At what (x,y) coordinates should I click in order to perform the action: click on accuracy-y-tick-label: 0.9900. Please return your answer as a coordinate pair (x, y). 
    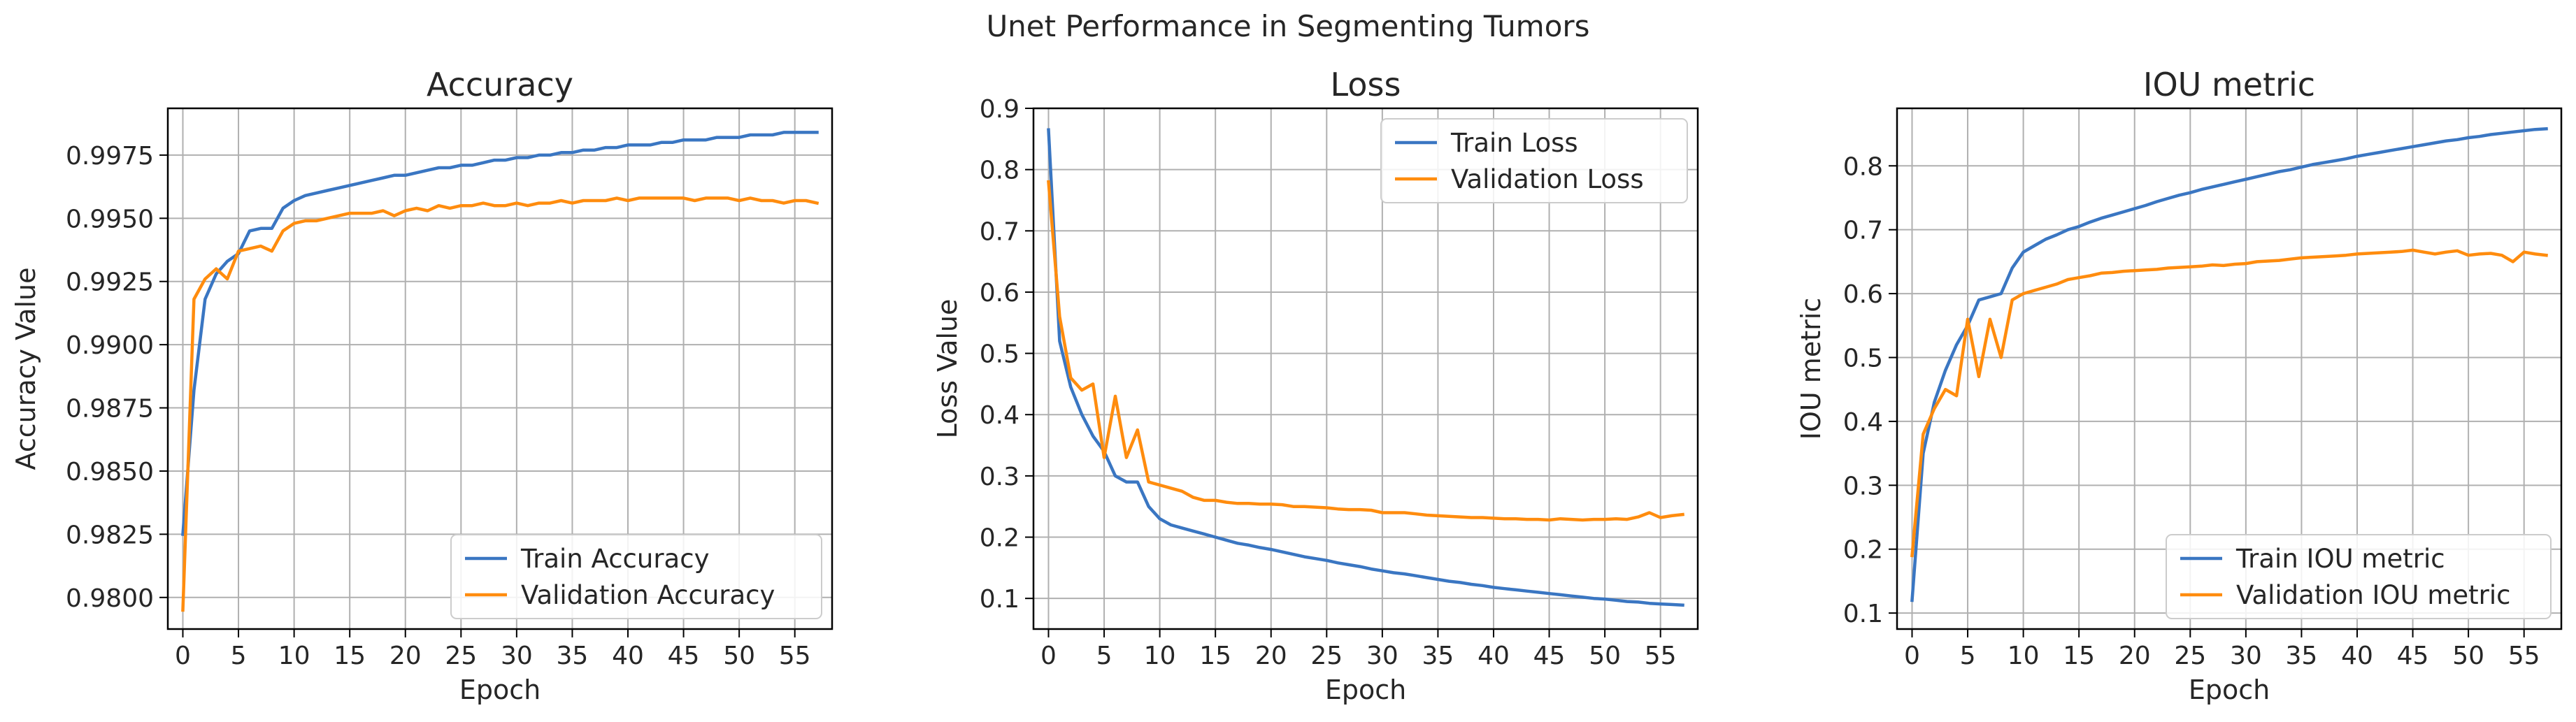
    Looking at the image, I should click on (110, 345).